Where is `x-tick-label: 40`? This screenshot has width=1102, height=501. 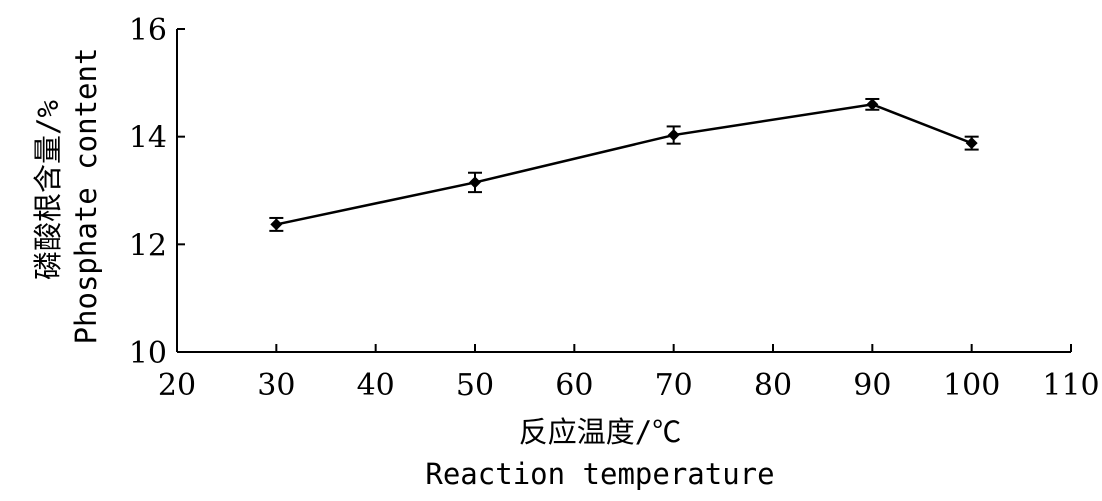
x-tick-label: 40 is located at coordinates (376, 385).